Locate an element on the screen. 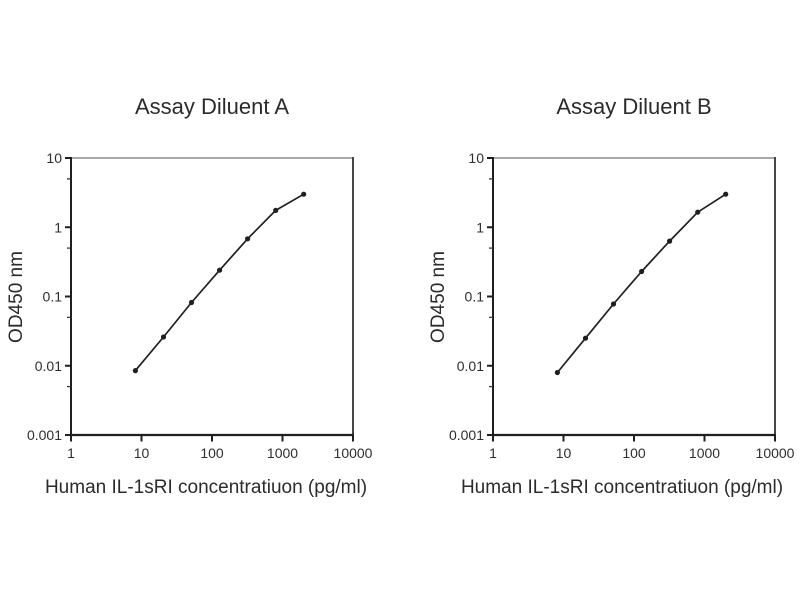 The width and height of the screenshot is (800, 600). chart-a-x-axis-label: Human IL-1sRI concentratiuon (pg/ml) is located at coordinates (206, 487).